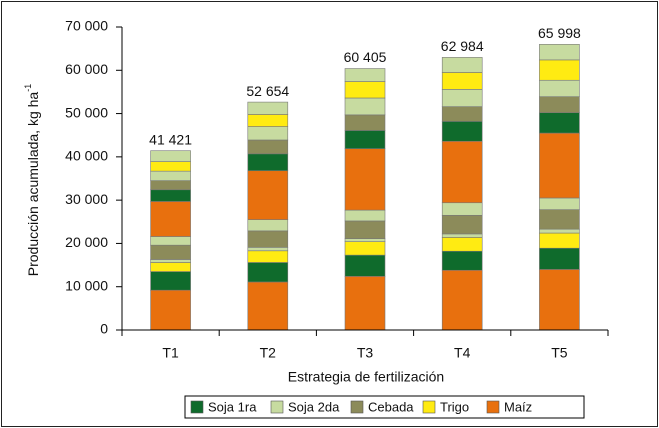 The image size is (659, 428). Describe the element at coordinates (559, 353) in the screenshot. I see `x-tick-label: T5` at that location.